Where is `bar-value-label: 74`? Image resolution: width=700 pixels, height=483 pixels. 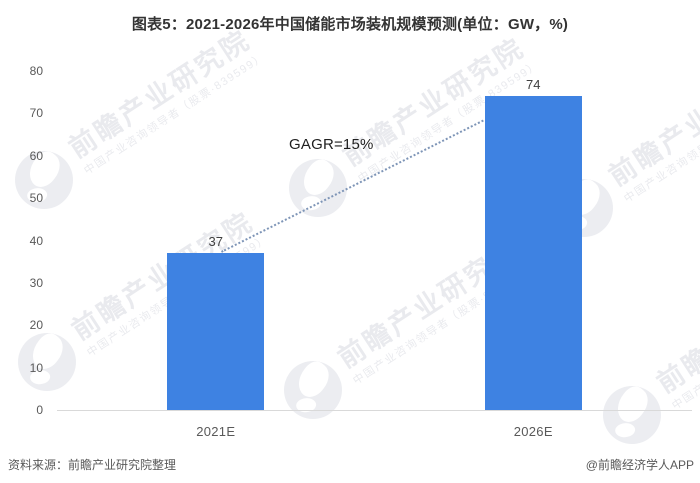 bar-value-label: 74 is located at coordinates (533, 85).